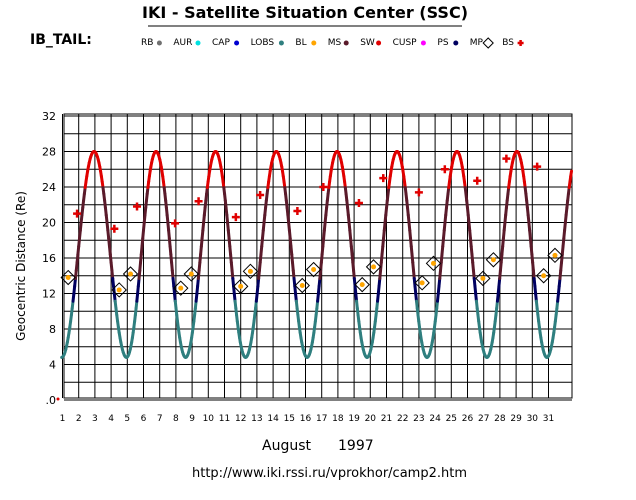  What do you see at coordinates (160, 419) in the screenshot?
I see `x-tick-label: 7` at bounding box center [160, 419].